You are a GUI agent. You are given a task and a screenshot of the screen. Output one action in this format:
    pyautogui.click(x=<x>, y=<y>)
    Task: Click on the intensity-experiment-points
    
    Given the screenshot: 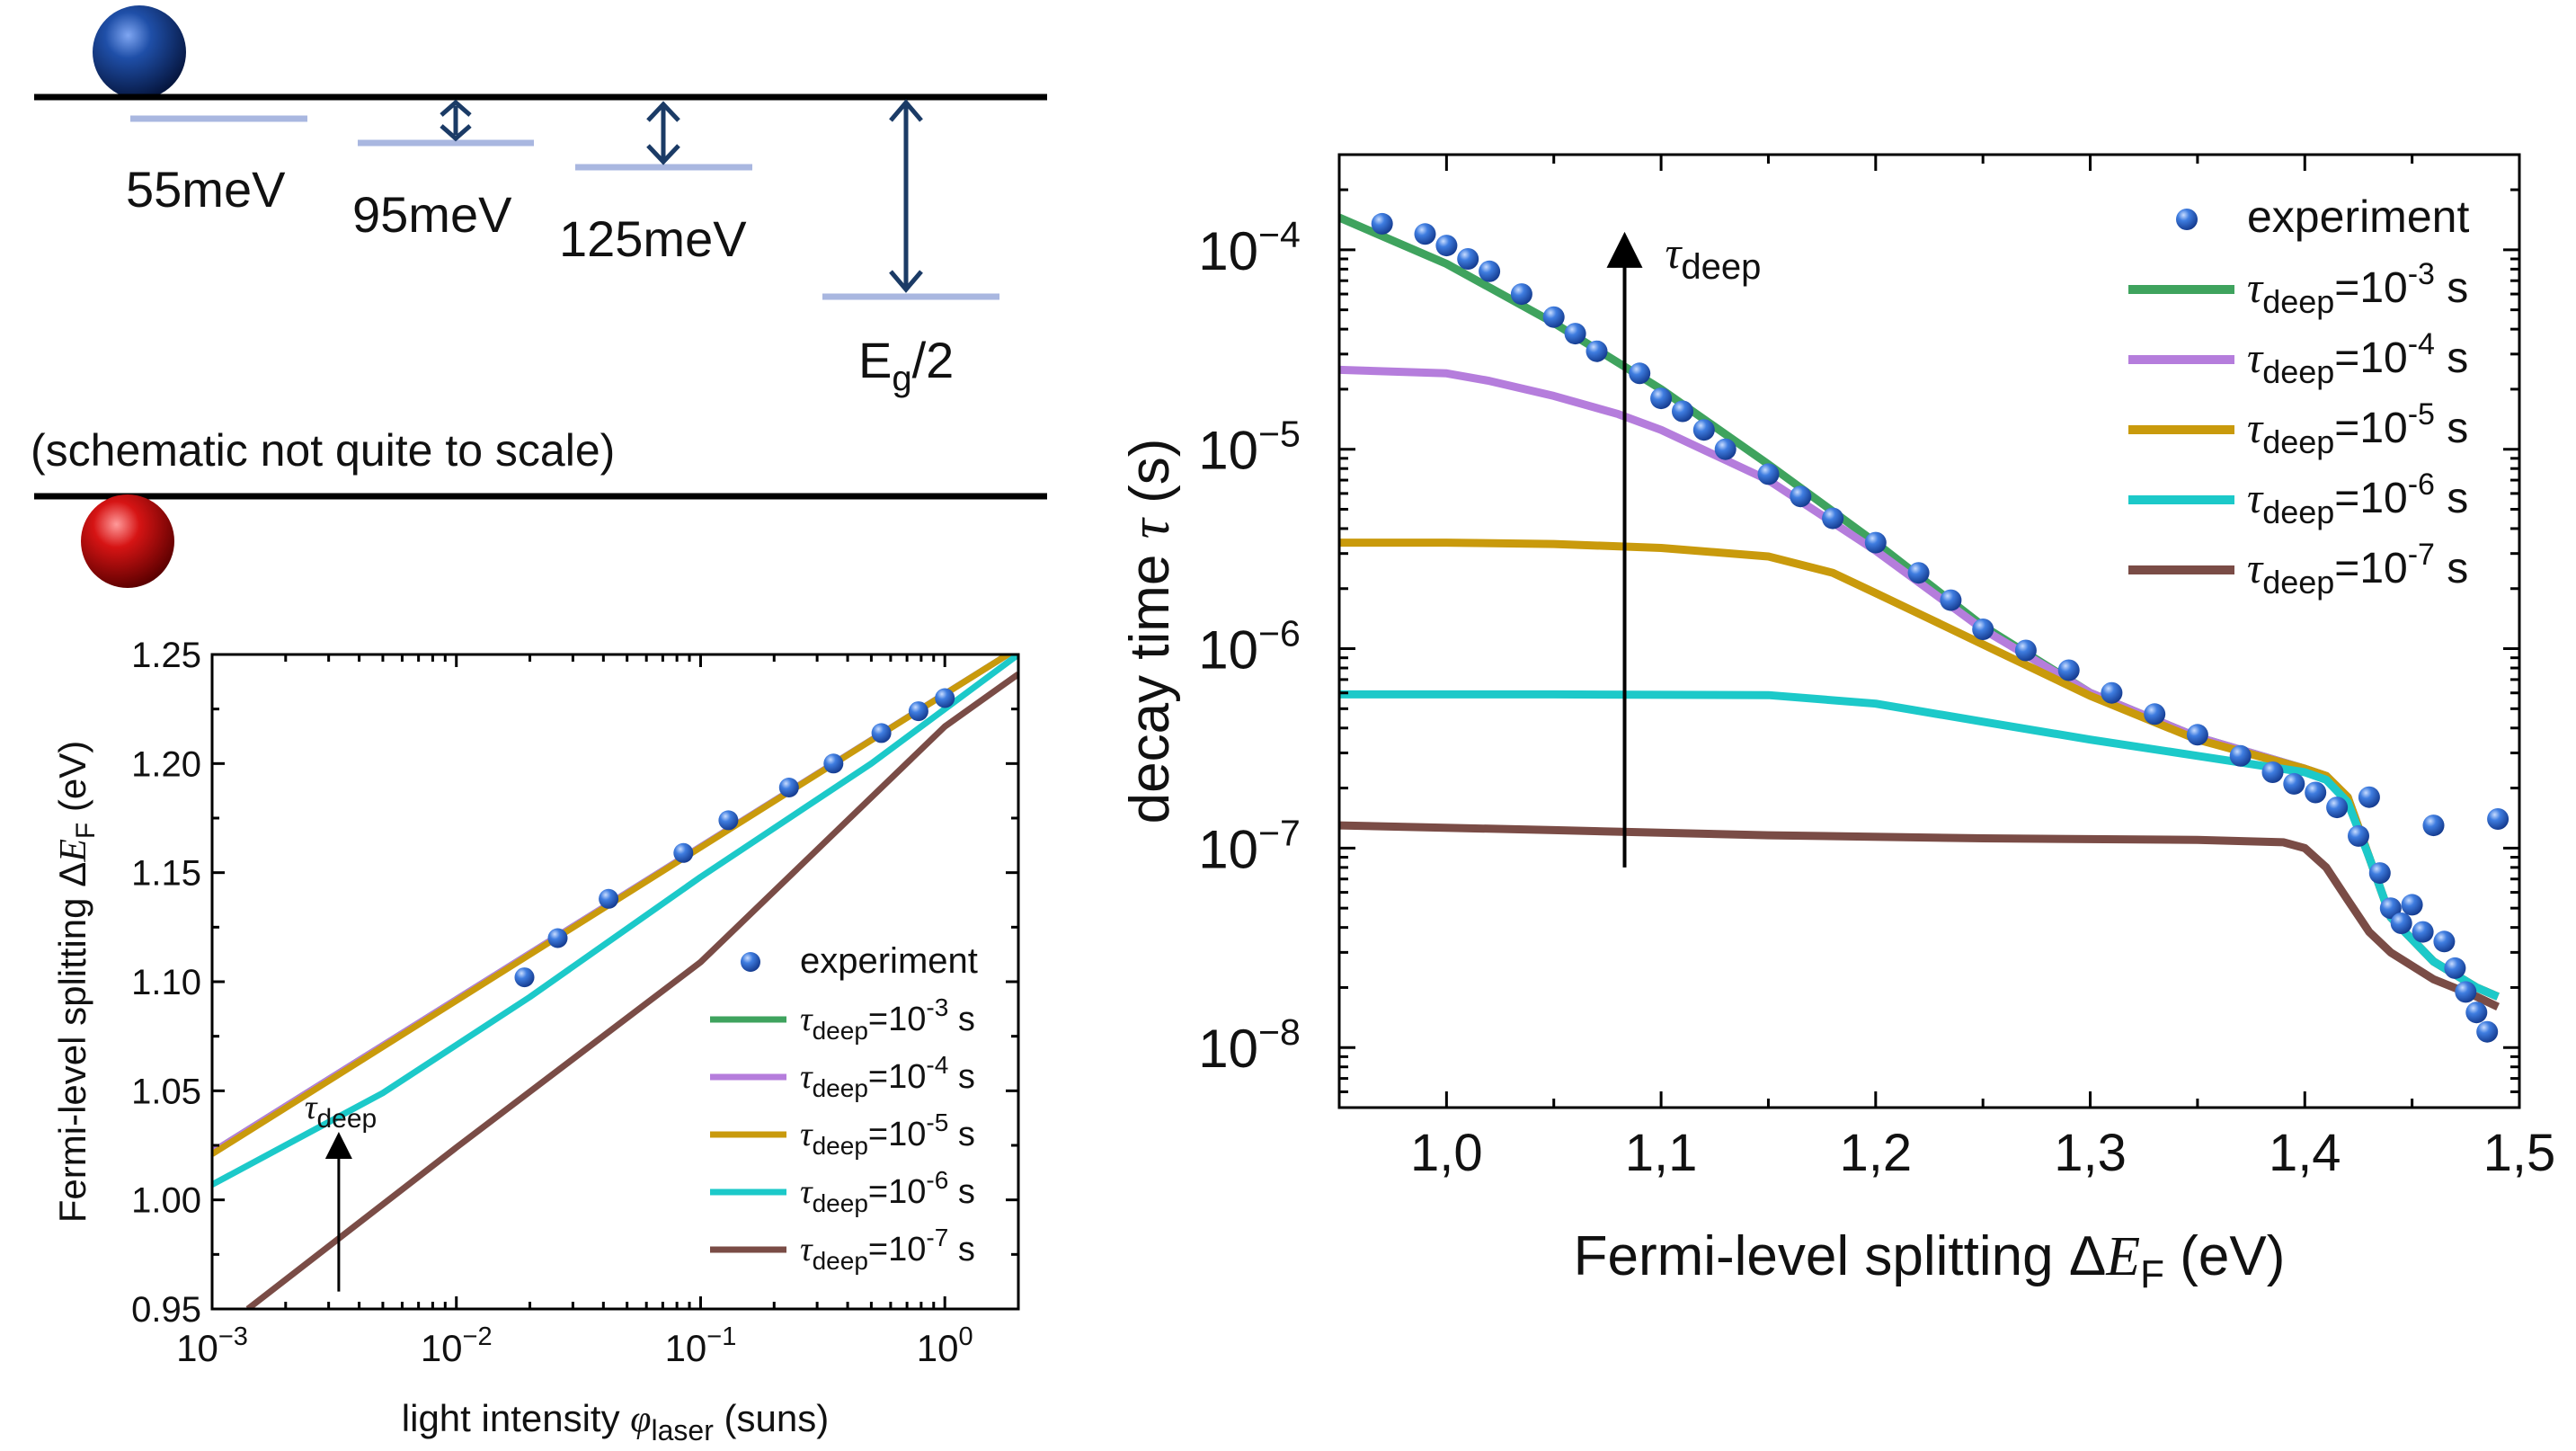 What is the action you would take?
    pyautogui.click(x=734, y=838)
    